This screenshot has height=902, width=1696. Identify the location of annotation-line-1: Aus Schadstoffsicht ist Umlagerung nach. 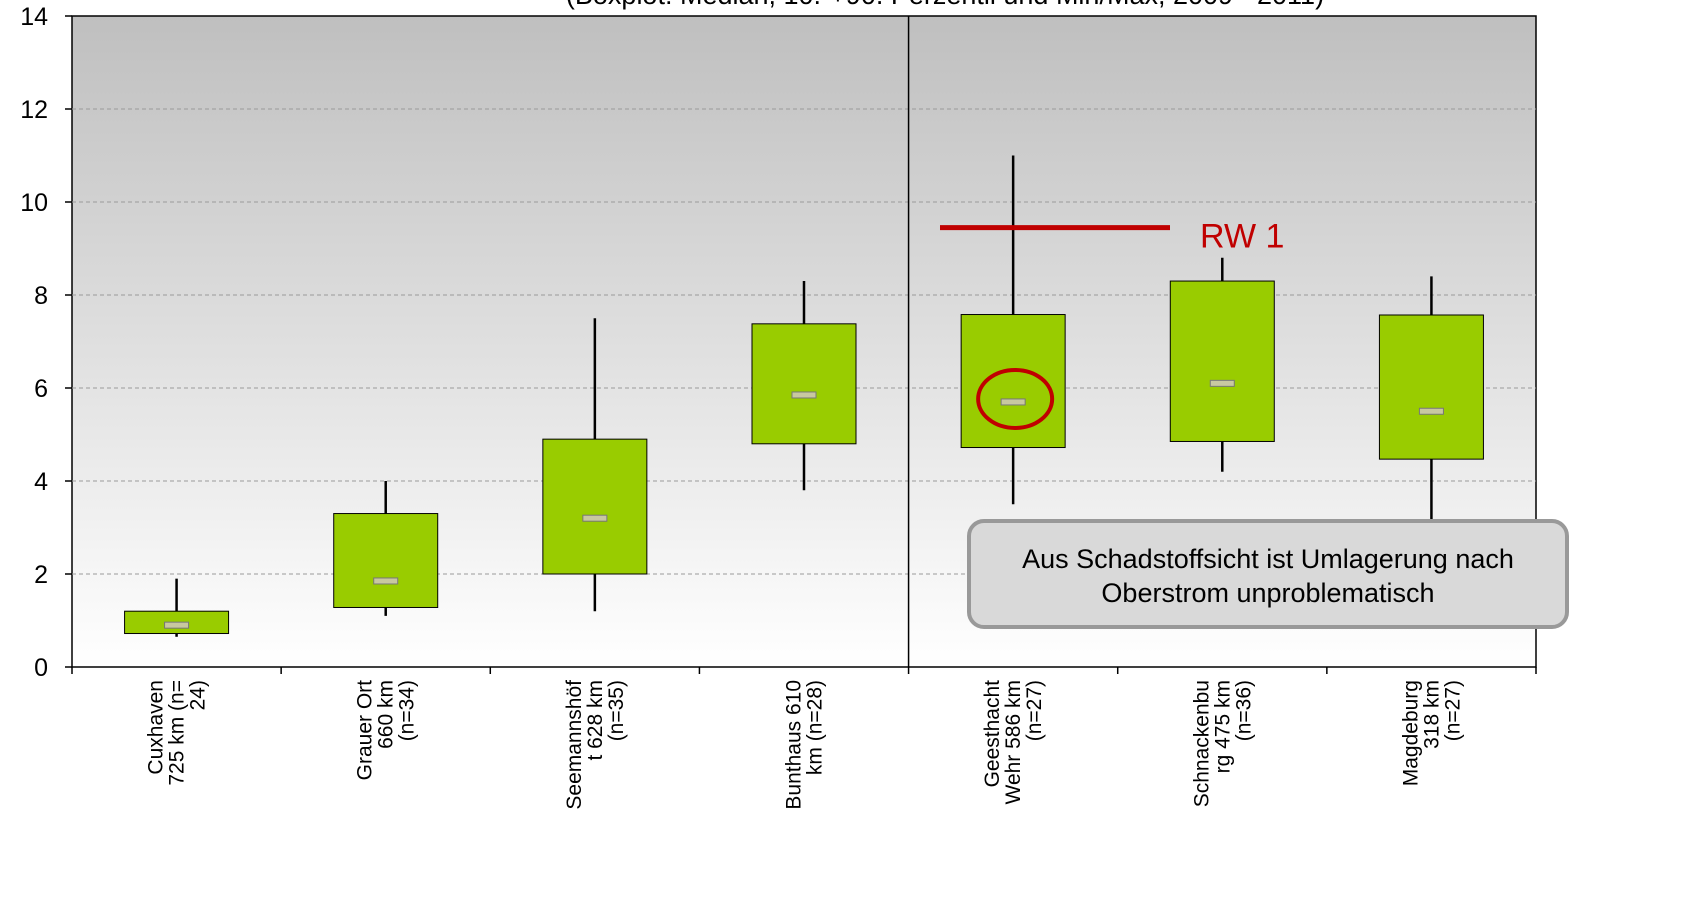
(1268, 559).